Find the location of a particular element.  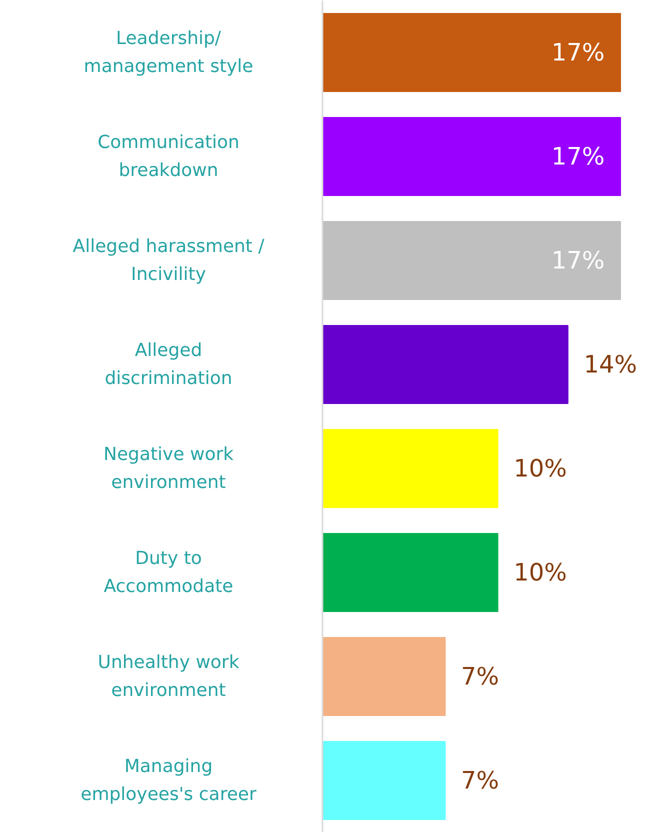

y-tick-label: Leadership/ management style is located at coordinates (169, 53).